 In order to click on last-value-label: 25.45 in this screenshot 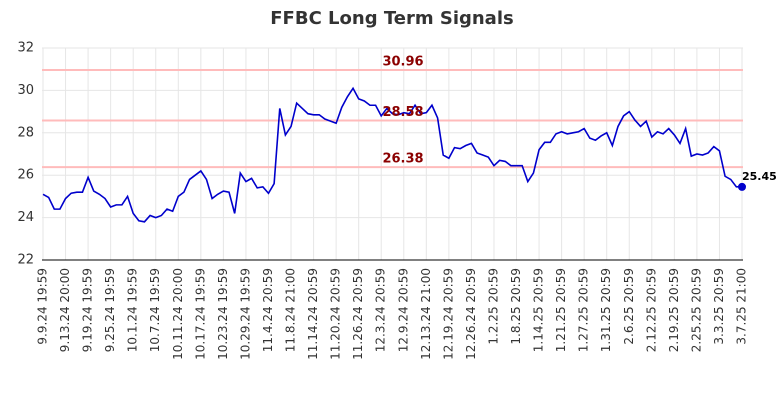, I will do `click(759, 176)`.